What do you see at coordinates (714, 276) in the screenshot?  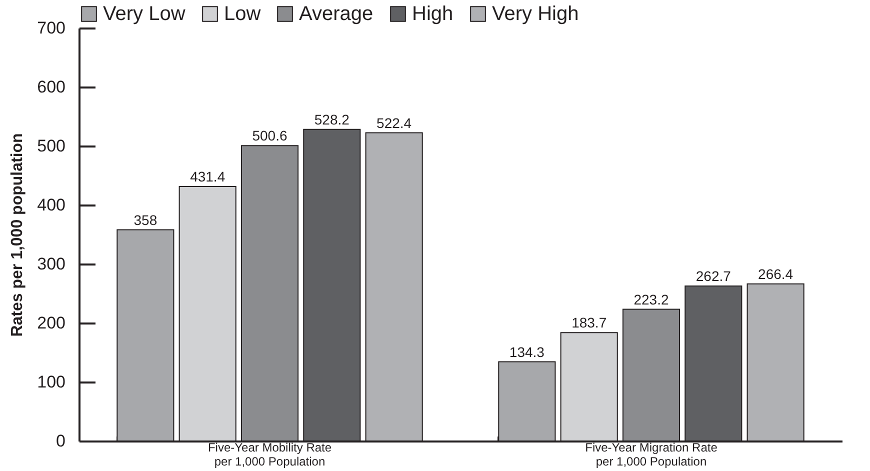 I see `data-label: 262.7` at bounding box center [714, 276].